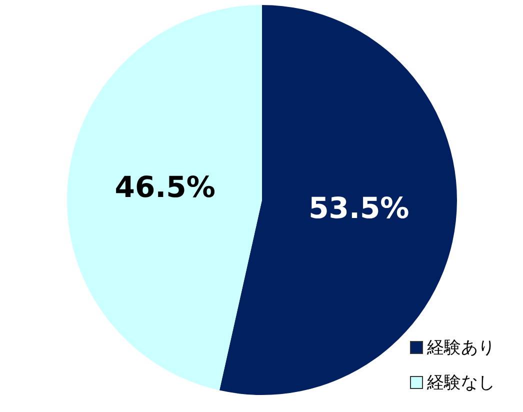 The width and height of the screenshot is (523, 412). What do you see at coordinates (461, 348) in the screenshot?
I see `legend-label: 経験あり` at bounding box center [461, 348].